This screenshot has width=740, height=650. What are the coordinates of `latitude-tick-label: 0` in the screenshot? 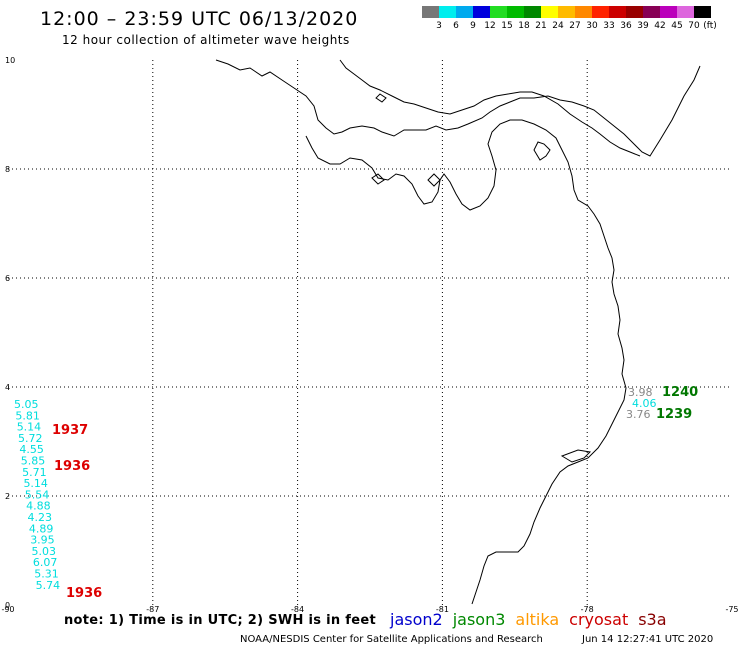 It's located at (7, 605).